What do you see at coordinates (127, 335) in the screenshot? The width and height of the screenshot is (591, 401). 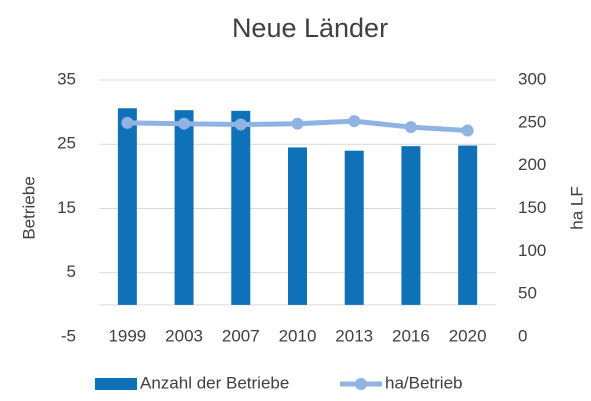 I see `x-tick-label: 1999` at bounding box center [127, 335].